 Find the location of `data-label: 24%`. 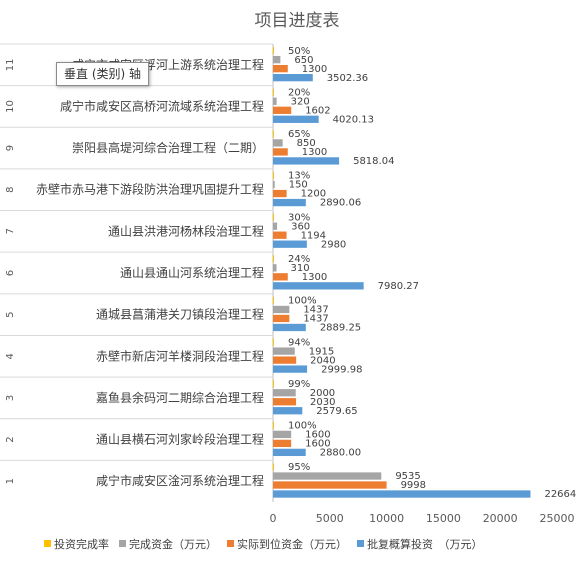

data-label: 24% is located at coordinates (299, 259).